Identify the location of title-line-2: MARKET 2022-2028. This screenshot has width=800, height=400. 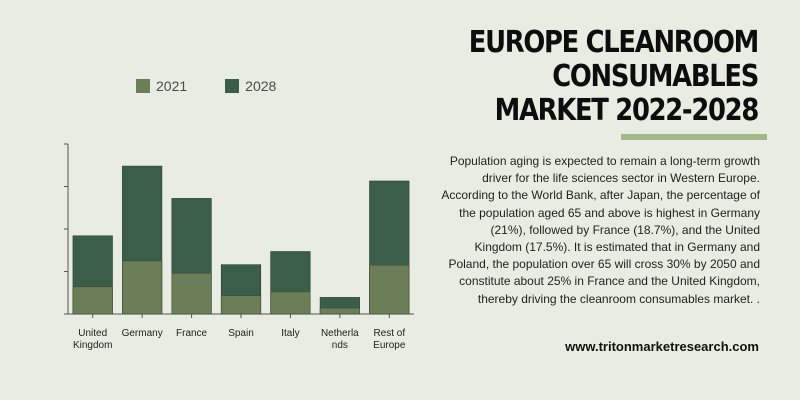
(627, 110).